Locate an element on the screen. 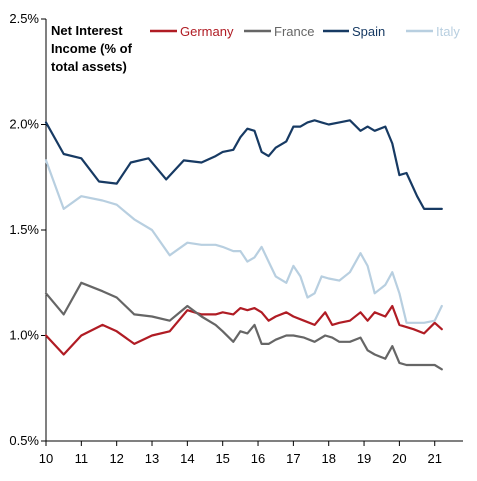 This screenshot has height=481, width=477. legend-item-italy: Italy is located at coordinates (433, 31).